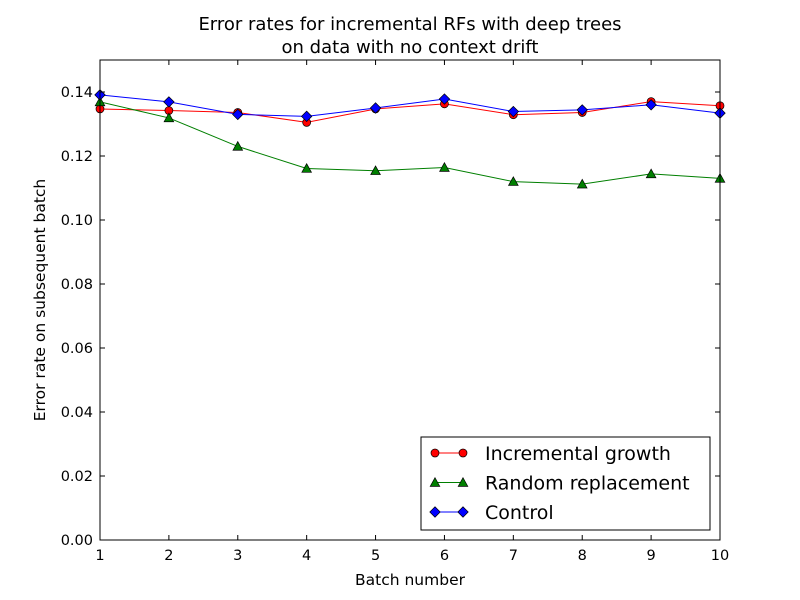 Image resolution: width=800 pixels, height=600 pixels. I want to click on legend-entry-control: Control, so click(491, 513).